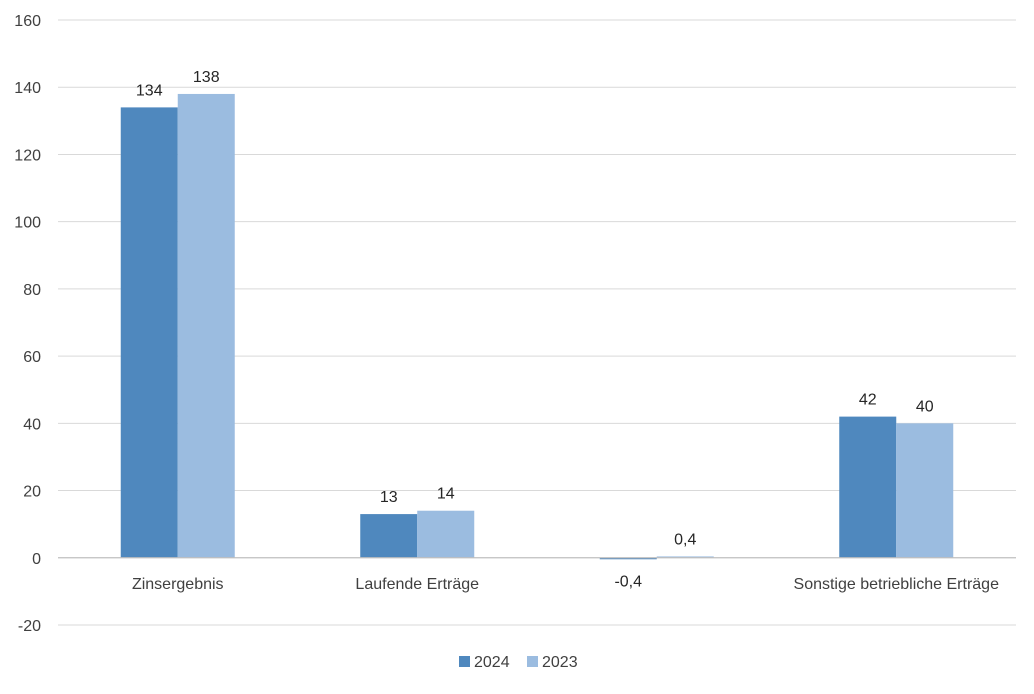 The width and height of the screenshot is (1034, 694). Describe the element at coordinates (178, 584) in the screenshot. I see `x-category-label: Zinsergebnis` at that location.